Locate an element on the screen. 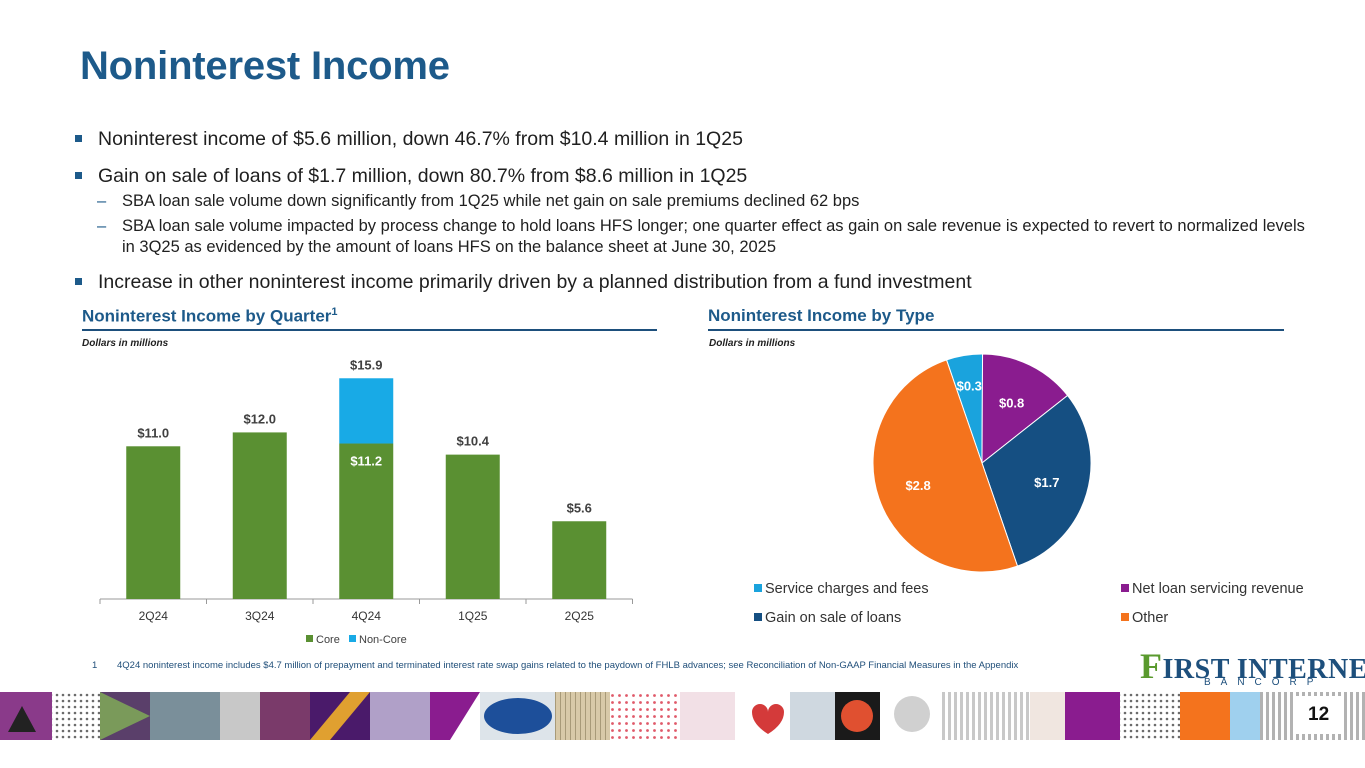 This screenshot has width=1365, height=768. decorative-footer-mosaic is located at coordinates (682, 716).